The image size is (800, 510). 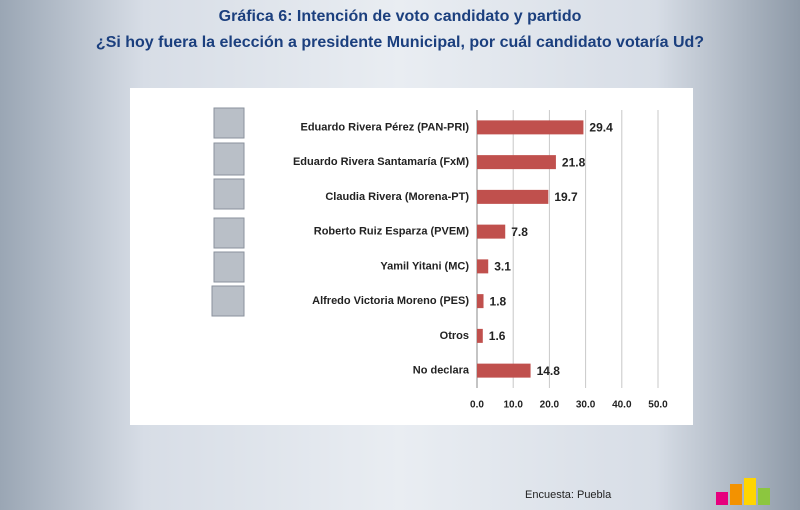 What do you see at coordinates (454, 336) in the screenshot?
I see `category-label: Otros` at bounding box center [454, 336].